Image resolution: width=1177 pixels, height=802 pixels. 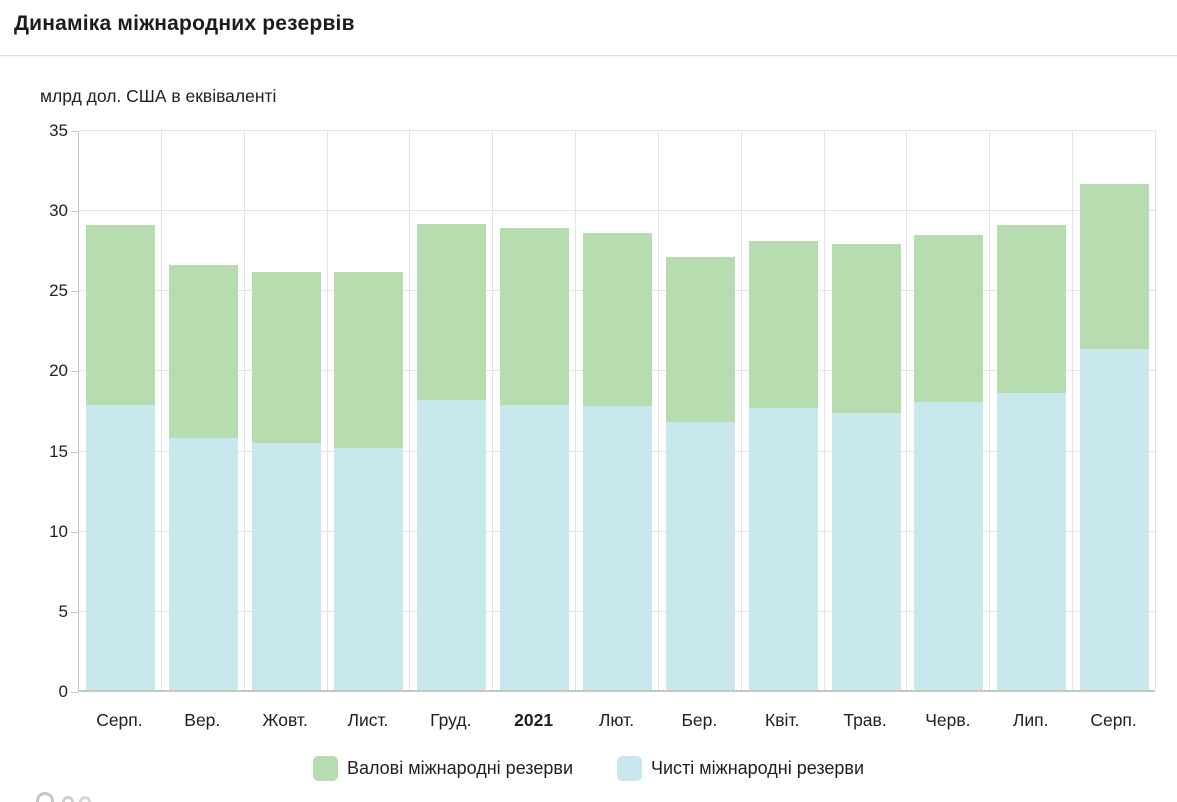 What do you see at coordinates (948, 720) in the screenshot?
I see `x-axis-label: Черв.` at bounding box center [948, 720].